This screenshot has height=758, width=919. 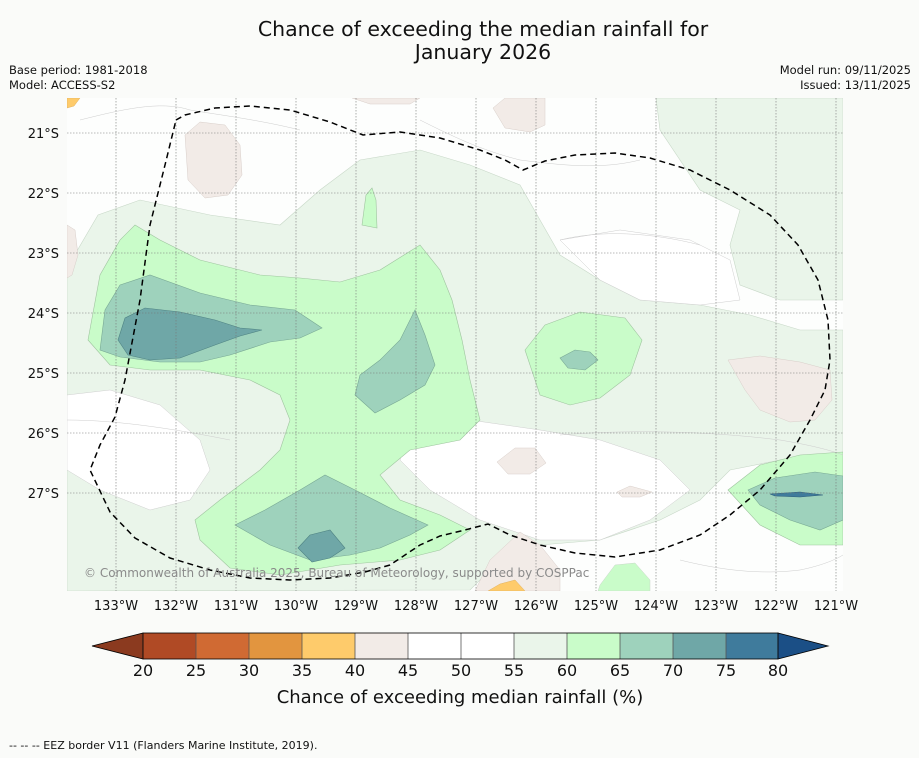 What do you see at coordinates (579, 360) in the screenshot?
I see `region-70-east` at bounding box center [579, 360].